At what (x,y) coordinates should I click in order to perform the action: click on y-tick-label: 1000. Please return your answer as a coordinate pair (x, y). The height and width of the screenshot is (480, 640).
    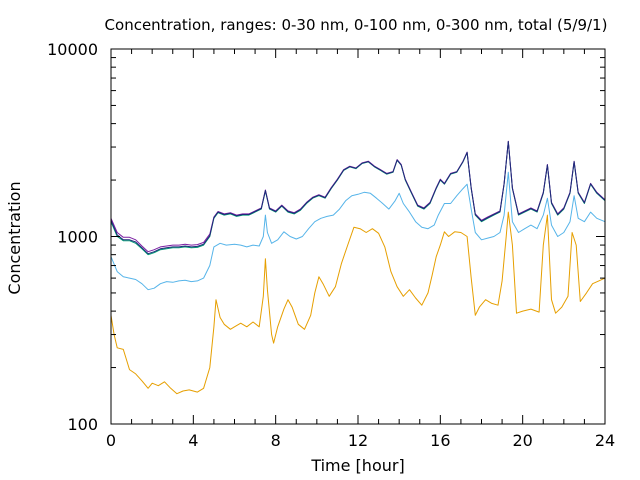
    Looking at the image, I should click on (77, 237).